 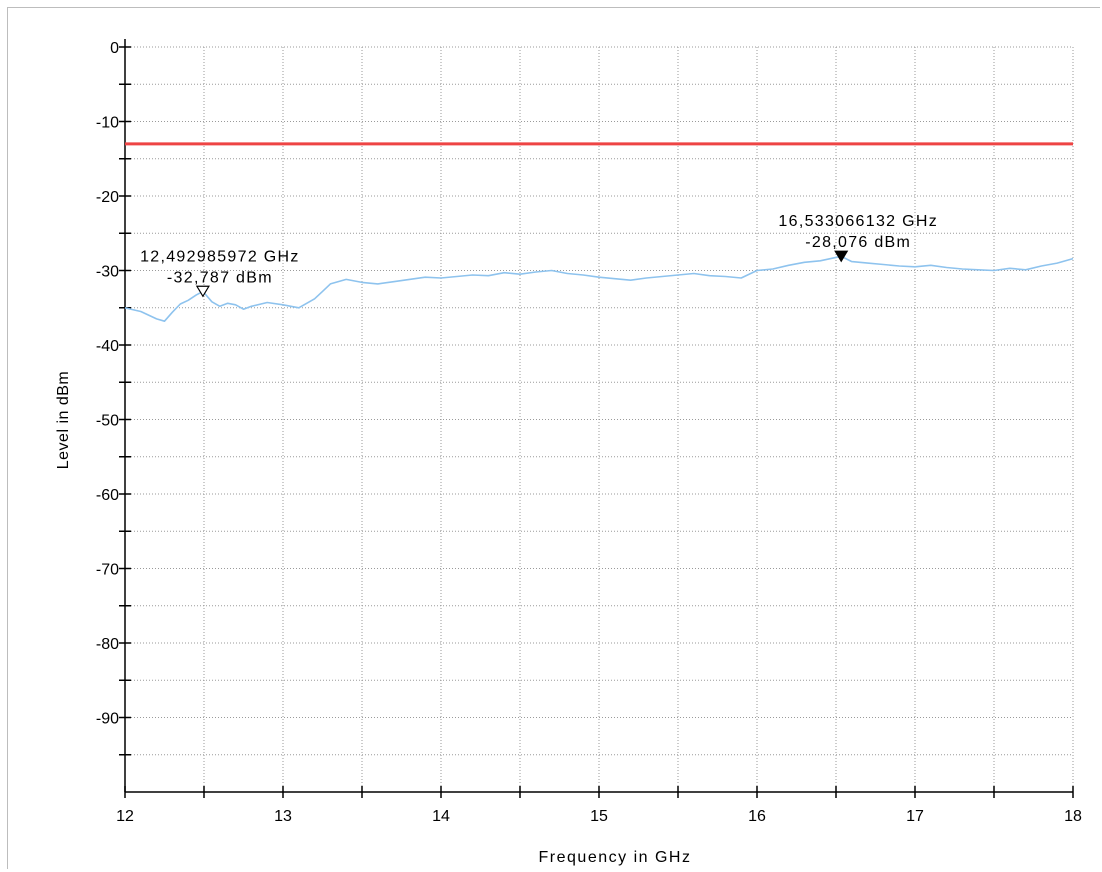 I want to click on y-tick-label: -90, so click(x=107, y=719).